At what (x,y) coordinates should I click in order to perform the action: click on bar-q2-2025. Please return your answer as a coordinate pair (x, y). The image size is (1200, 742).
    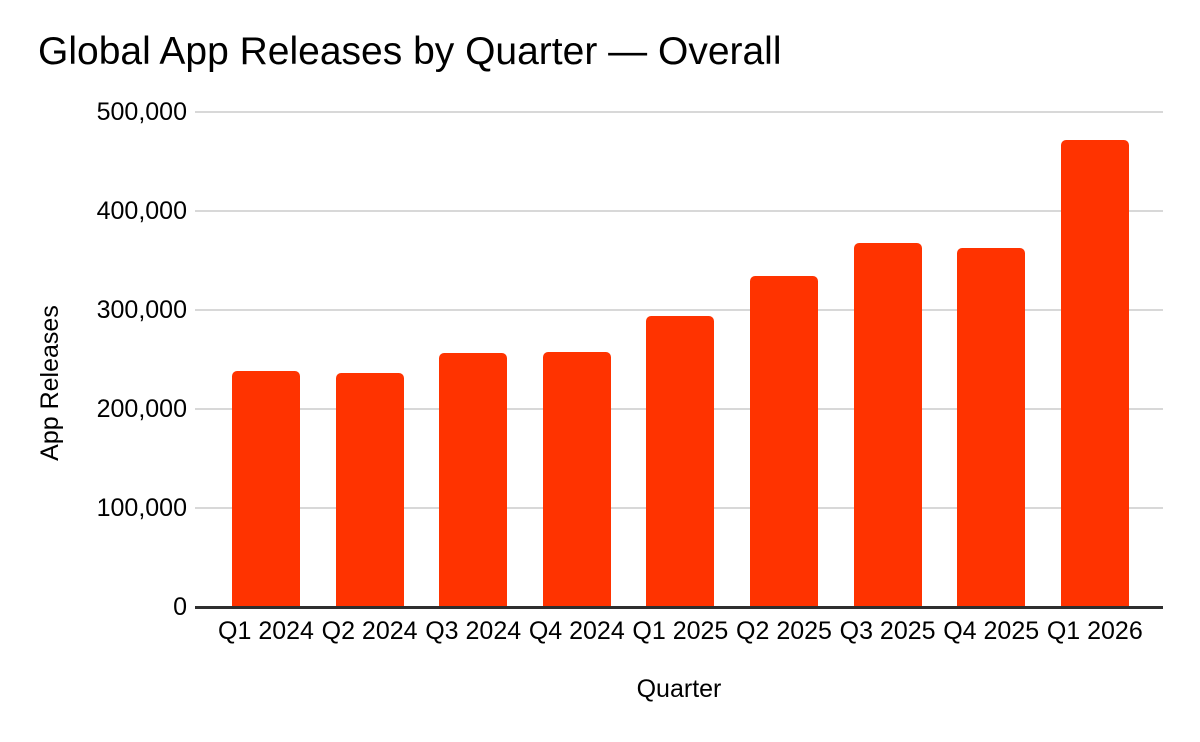
    Looking at the image, I should click on (784, 441).